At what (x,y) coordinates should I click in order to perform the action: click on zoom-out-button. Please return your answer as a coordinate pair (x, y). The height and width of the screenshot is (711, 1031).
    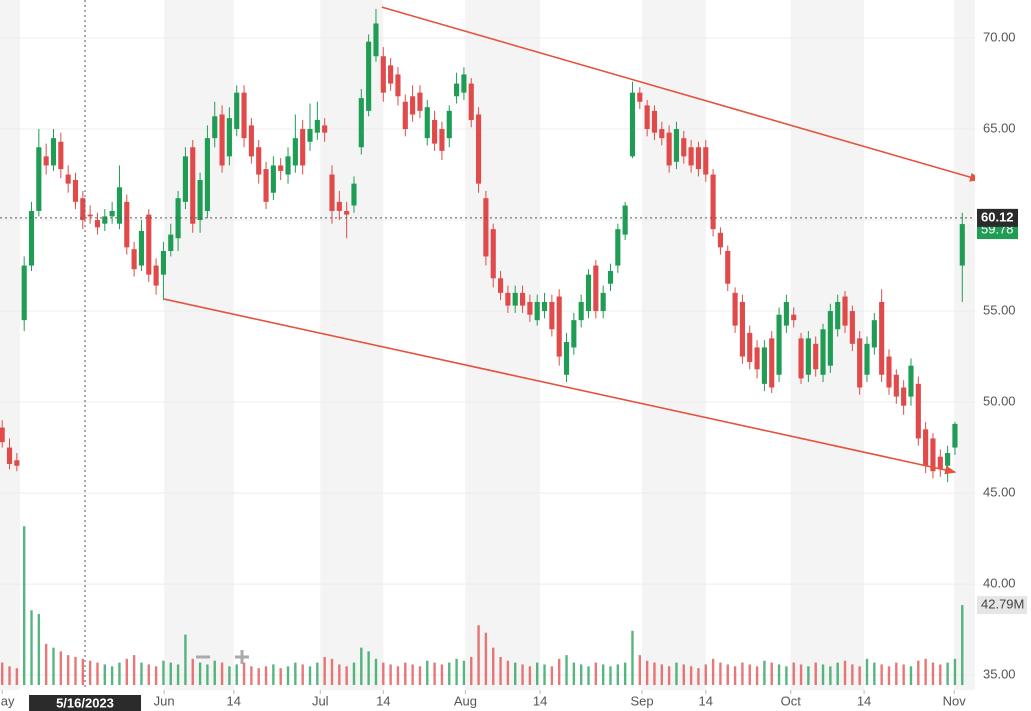
    Looking at the image, I should click on (203, 657).